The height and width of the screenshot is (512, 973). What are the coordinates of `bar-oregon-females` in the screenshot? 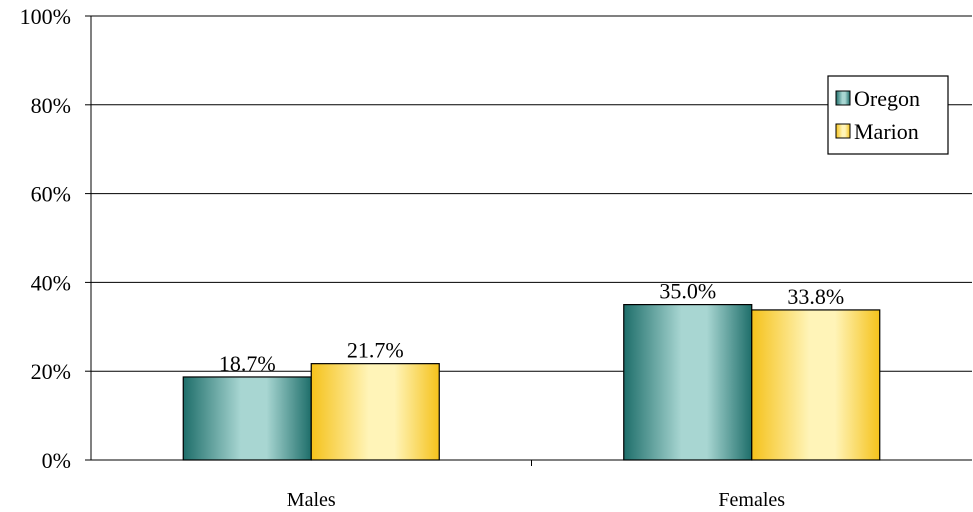 It's located at (688, 382).